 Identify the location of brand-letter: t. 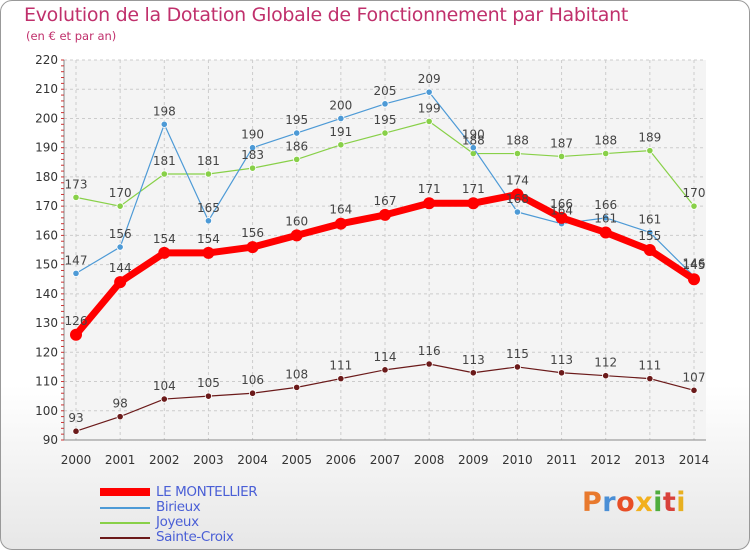
(669, 502).